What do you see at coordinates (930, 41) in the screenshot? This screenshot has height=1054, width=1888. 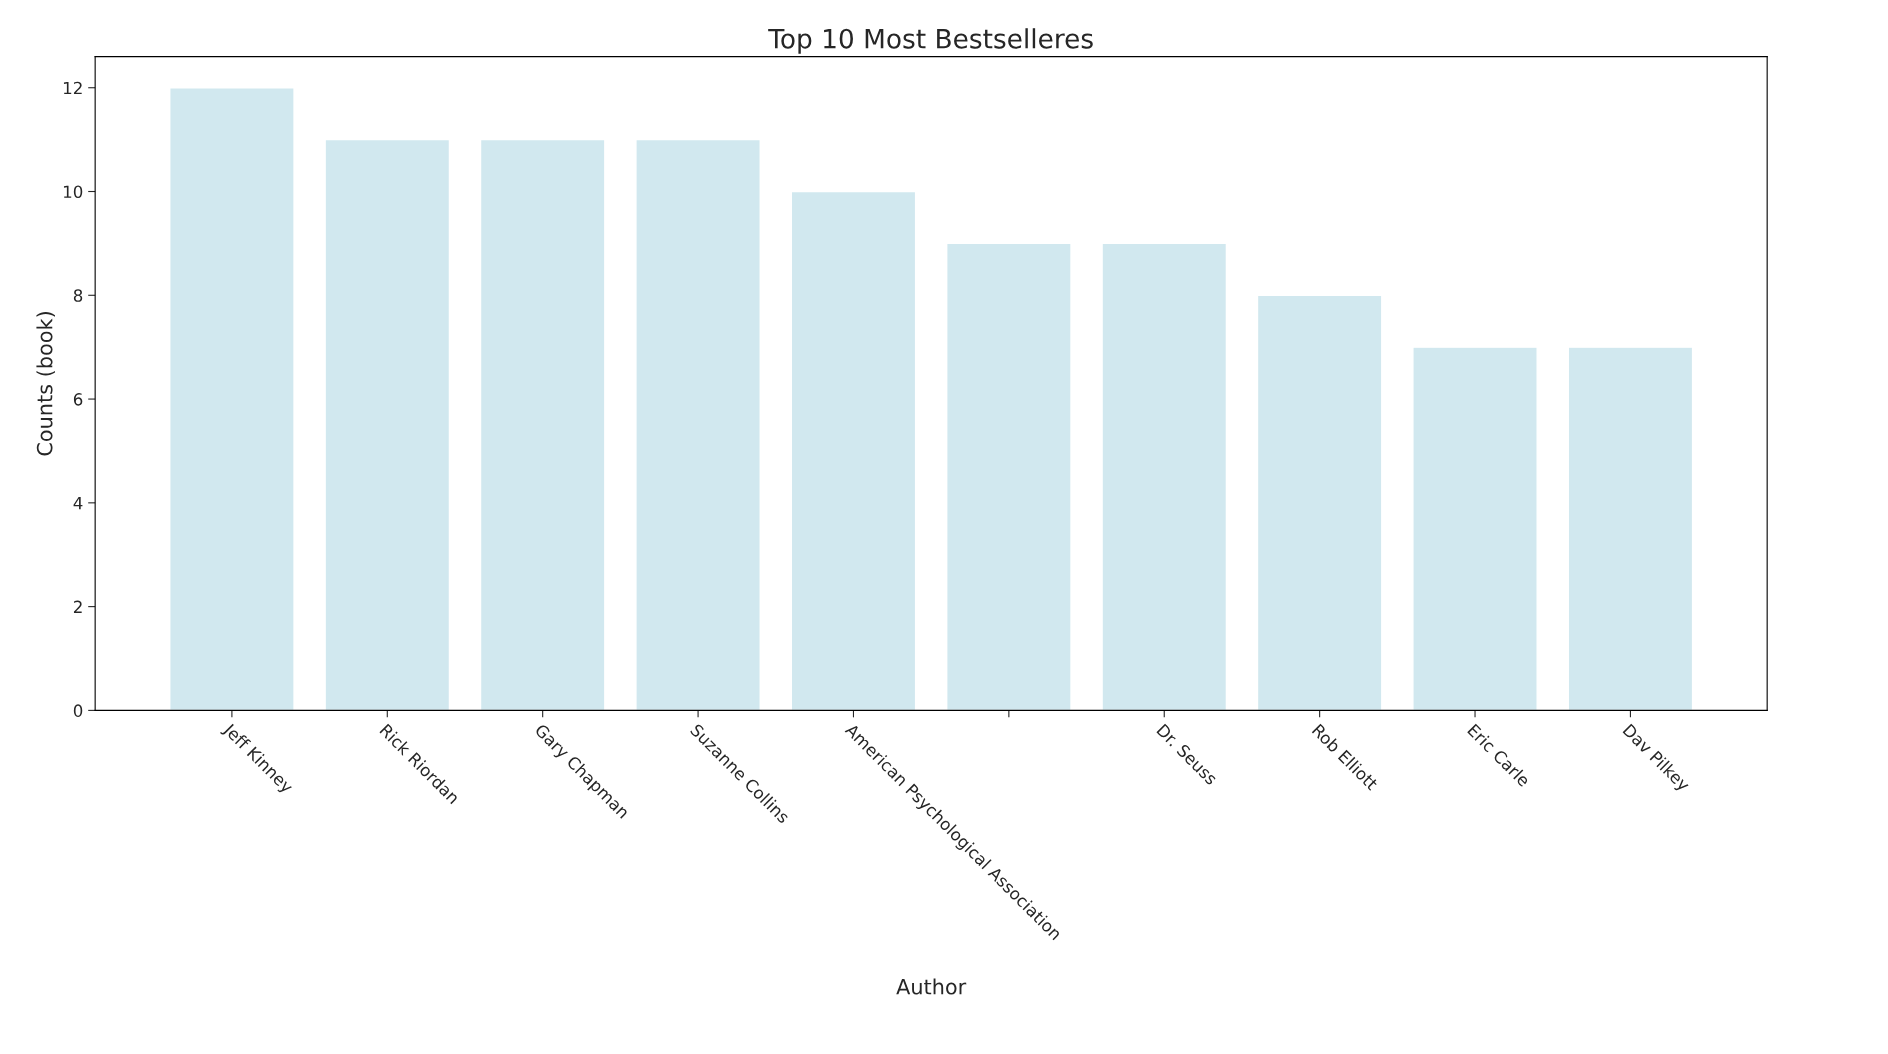 I see `chart-title: Top 10 Most Bestselleres` at bounding box center [930, 41].